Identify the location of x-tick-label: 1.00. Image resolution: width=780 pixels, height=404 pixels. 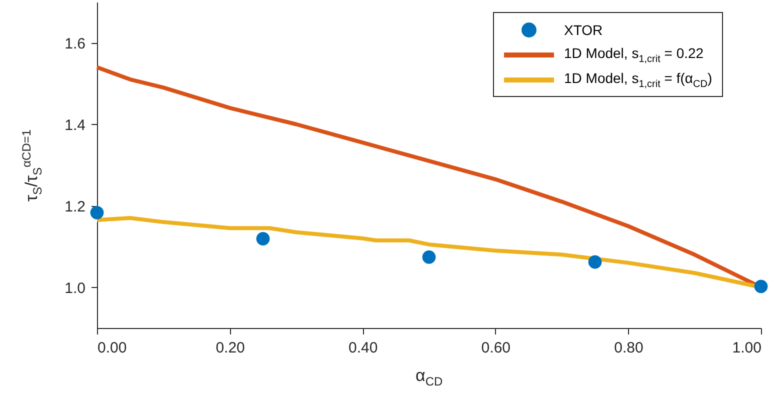
(747, 348).